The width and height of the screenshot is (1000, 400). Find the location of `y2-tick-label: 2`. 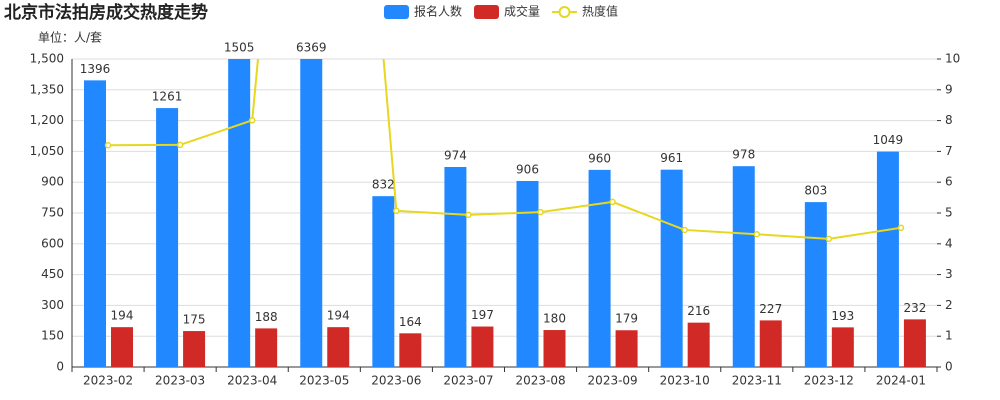

y2-tick-label: 2 is located at coordinates (949, 305).